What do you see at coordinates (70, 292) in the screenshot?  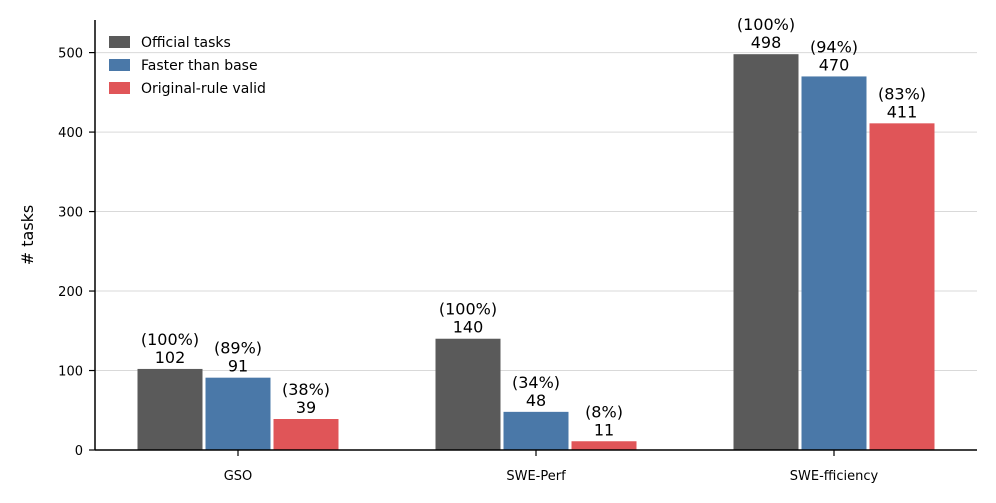 I see `y-tick-label: 200` at bounding box center [70, 292].